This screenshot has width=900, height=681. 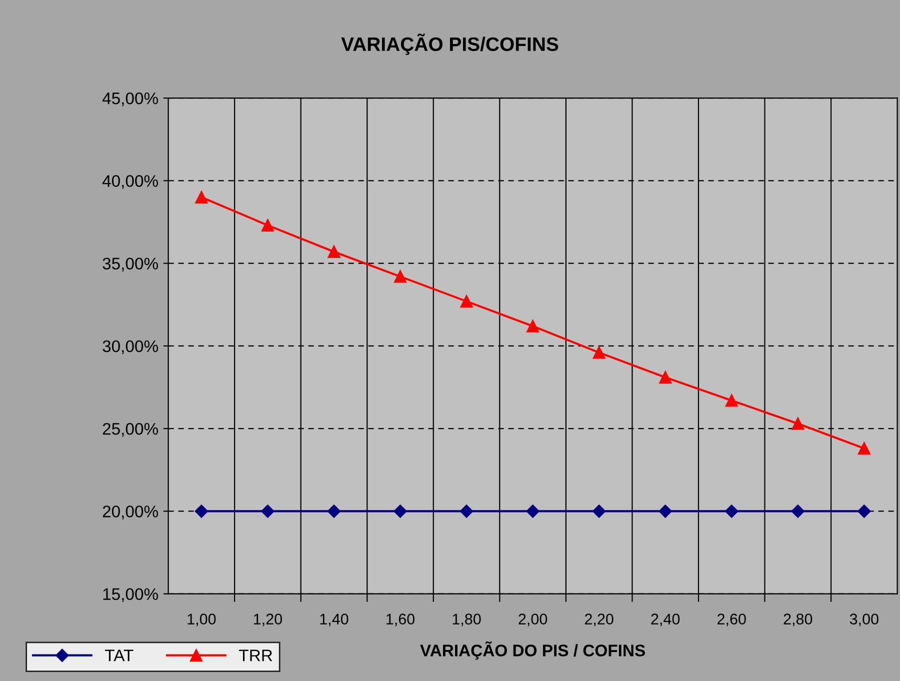 I want to click on x-axis-title: VARIAÇÃO DO PIS / COFINS, so click(x=532, y=650).